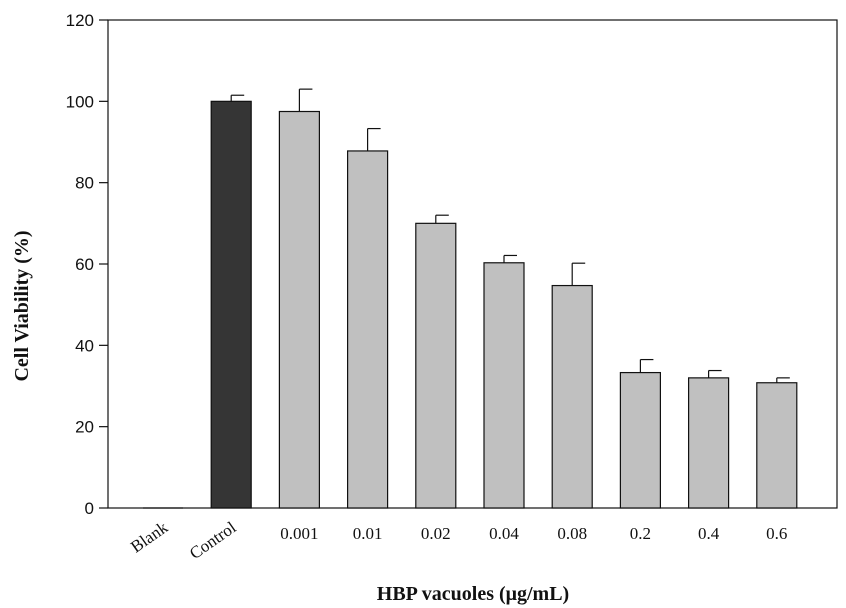 This screenshot has width=846, height=608. I want to click on y-tick-label: 0, so click(89, 508).